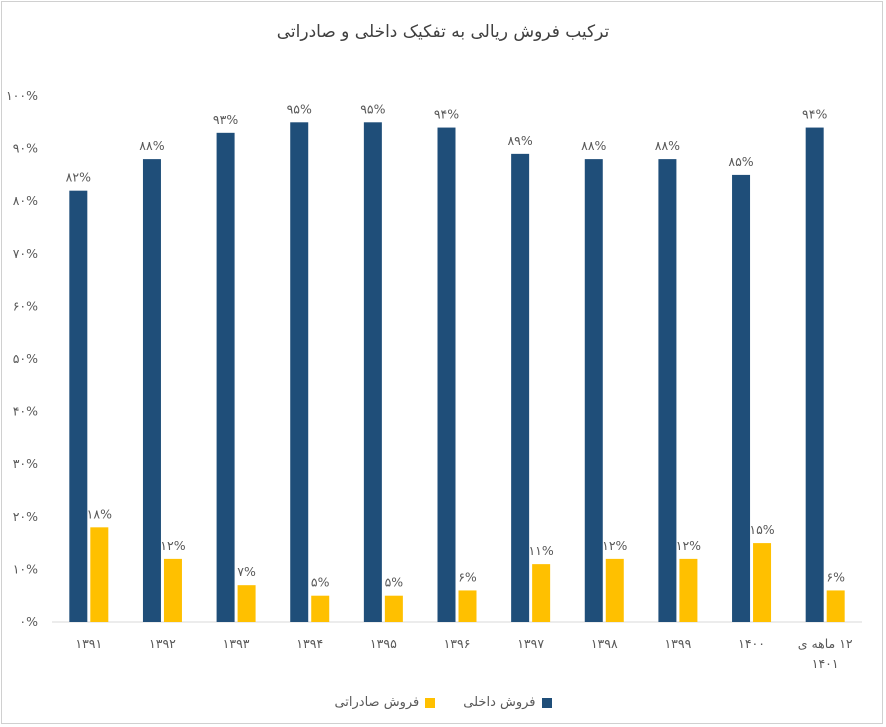 This screenshot has height=727, width=886. I want to click on data-label-domestic: ۹۳%, so click(225, 119).